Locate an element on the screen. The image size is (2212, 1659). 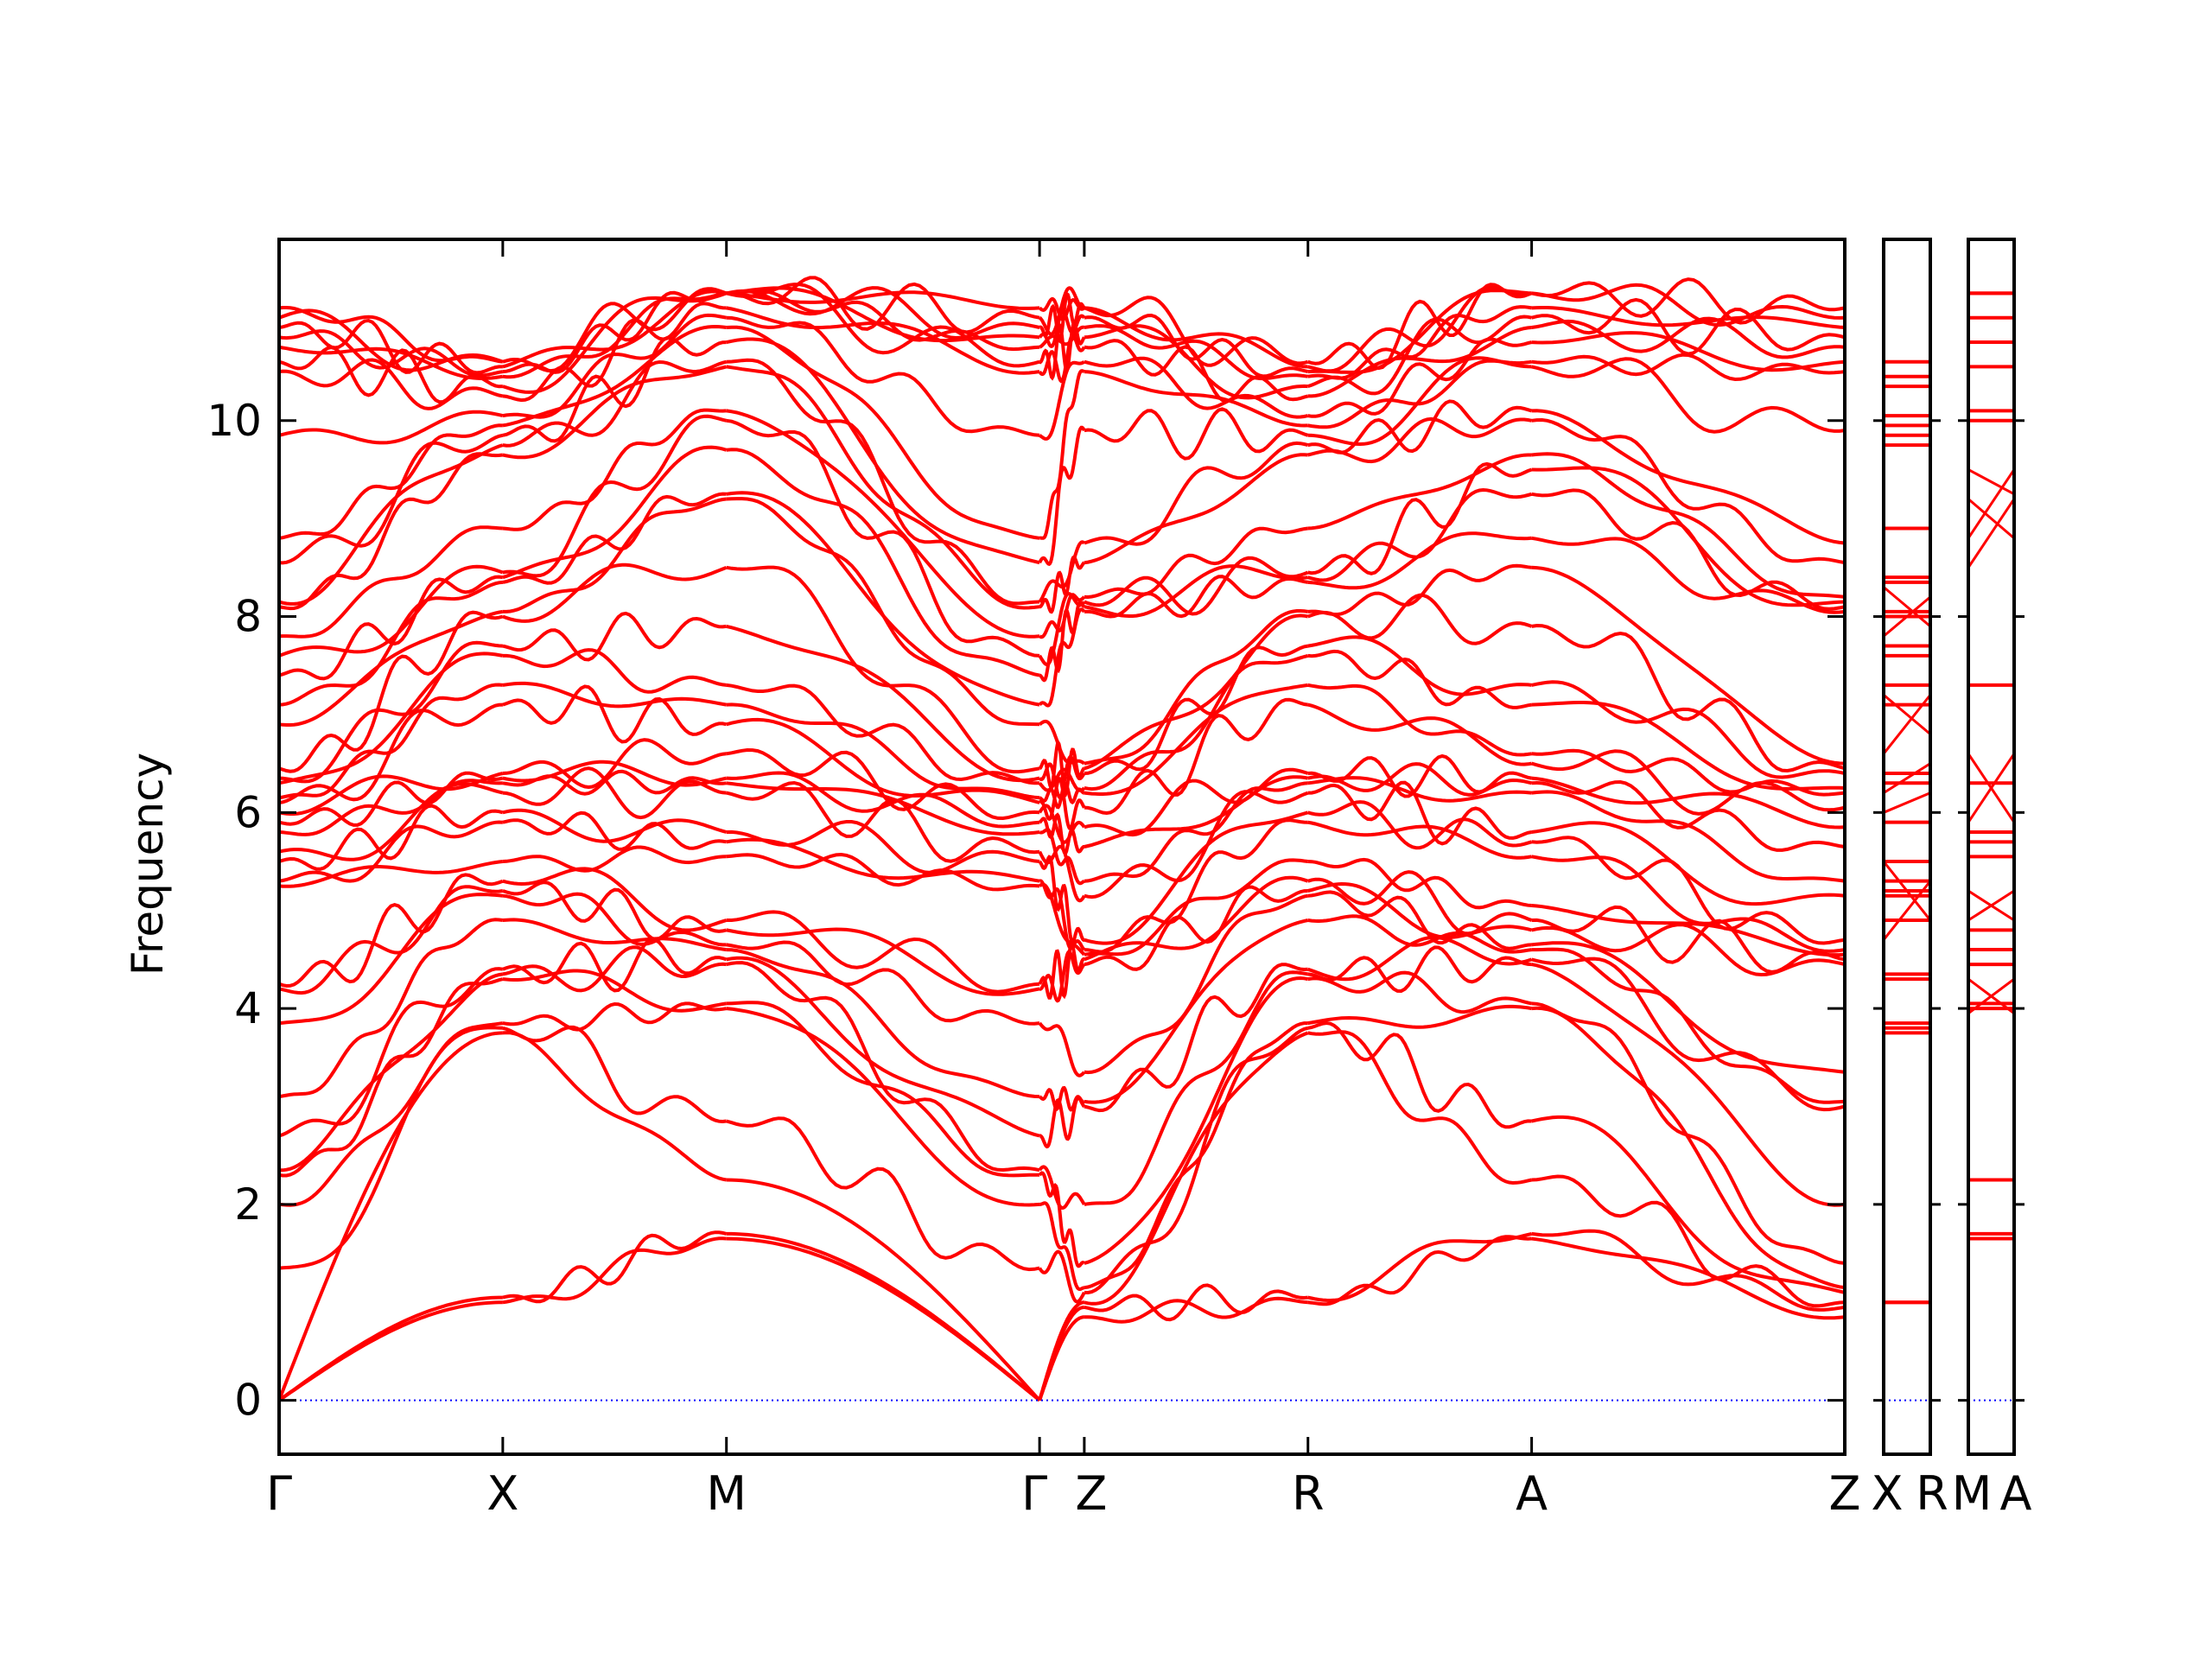
panel-frame is located at coordinates (1907, 847).